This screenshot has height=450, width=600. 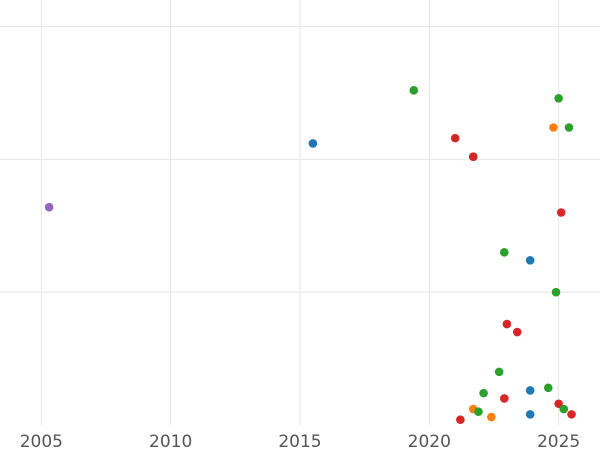 I want to click on x-tick-label-0: 2005, so click(x=41, y=441).